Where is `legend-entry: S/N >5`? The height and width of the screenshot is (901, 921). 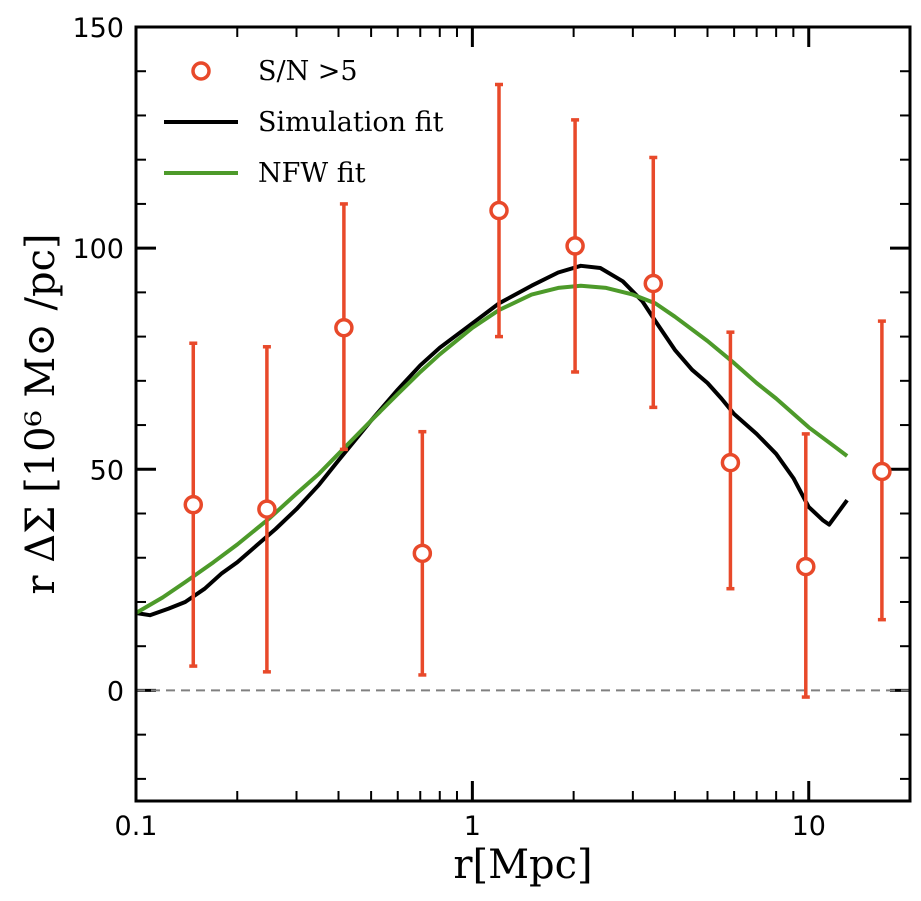 legend-entry: S/N >5 is located at coordinates (274, 71).